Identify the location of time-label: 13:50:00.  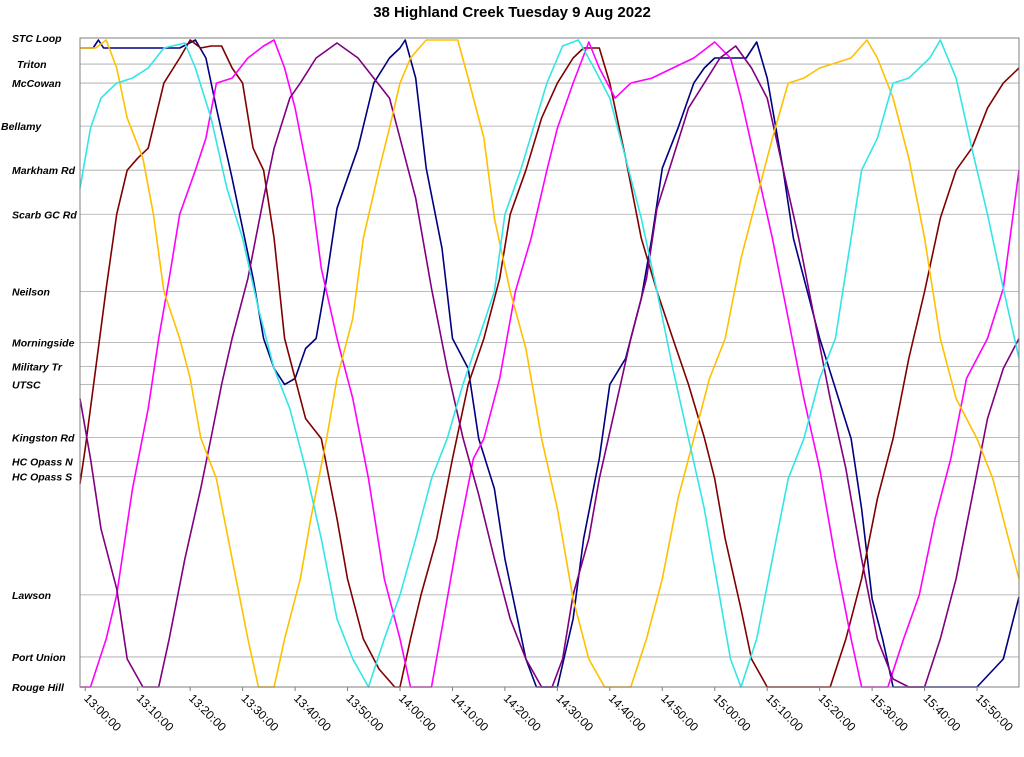
(364, 712).